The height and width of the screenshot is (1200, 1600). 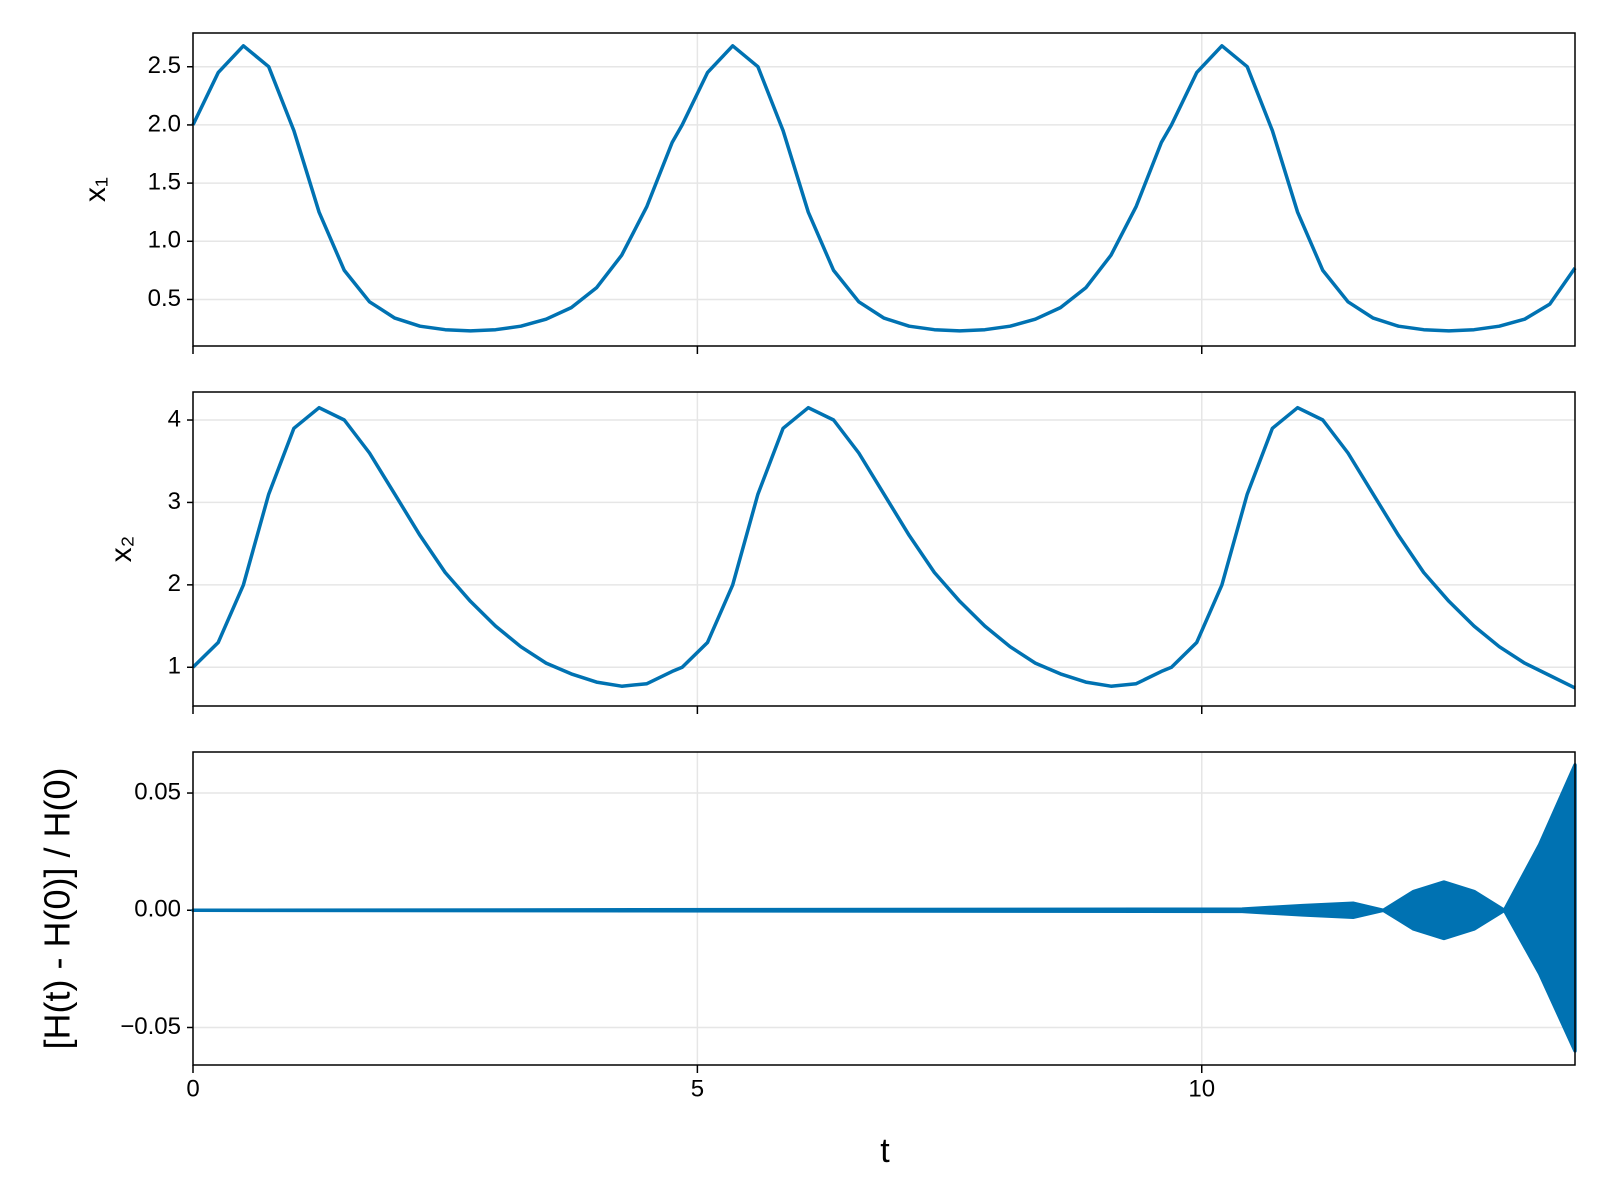 I want to click on x-tick-label: 10, so click(x=1201, y=1088).